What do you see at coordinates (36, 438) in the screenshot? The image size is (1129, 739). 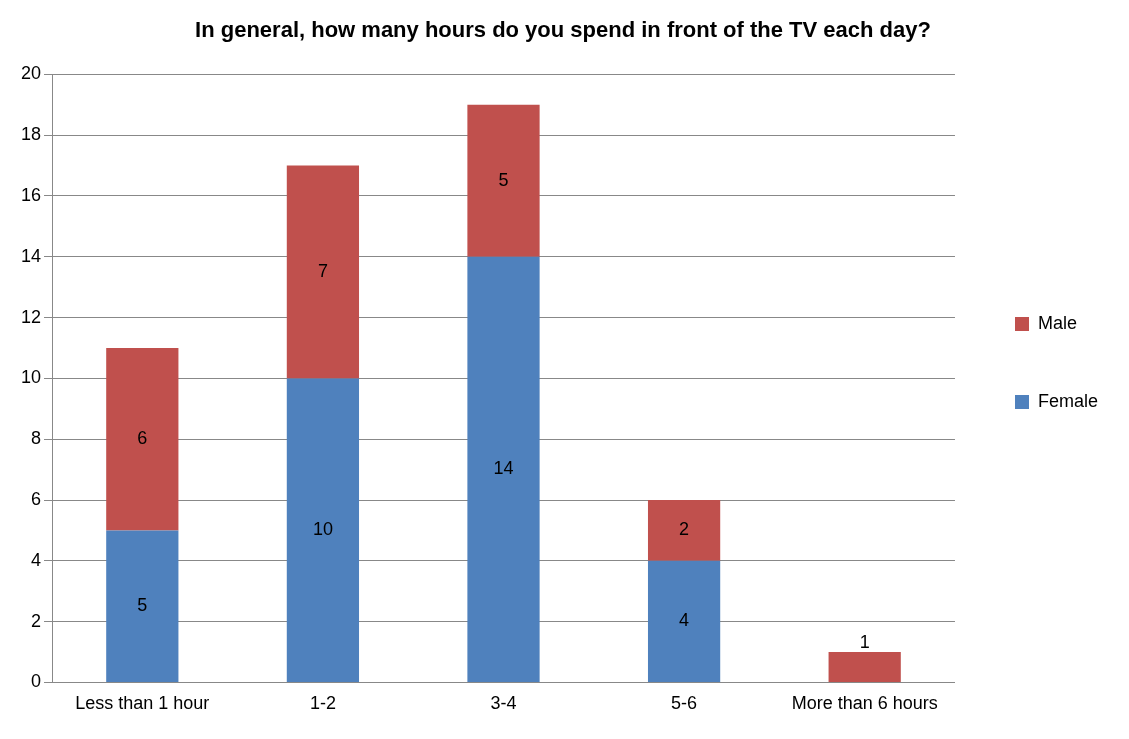 I see `y-tick-label: 8` at bounding box center [36, 438].